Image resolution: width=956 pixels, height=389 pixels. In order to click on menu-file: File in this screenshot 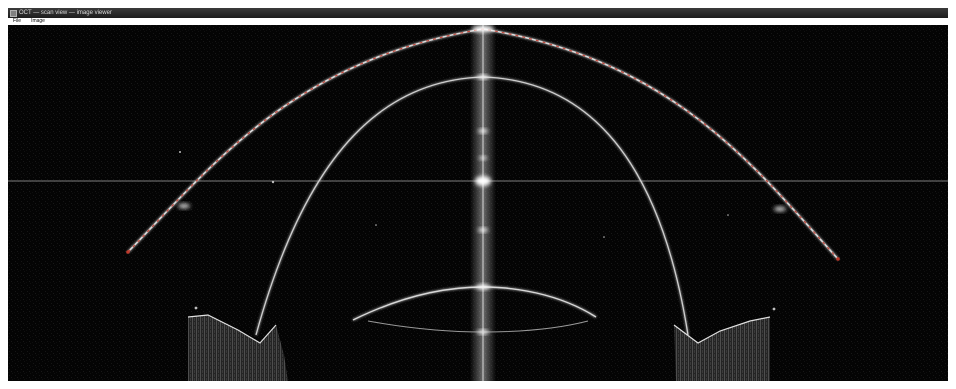, I will do `click(17, 21)`.